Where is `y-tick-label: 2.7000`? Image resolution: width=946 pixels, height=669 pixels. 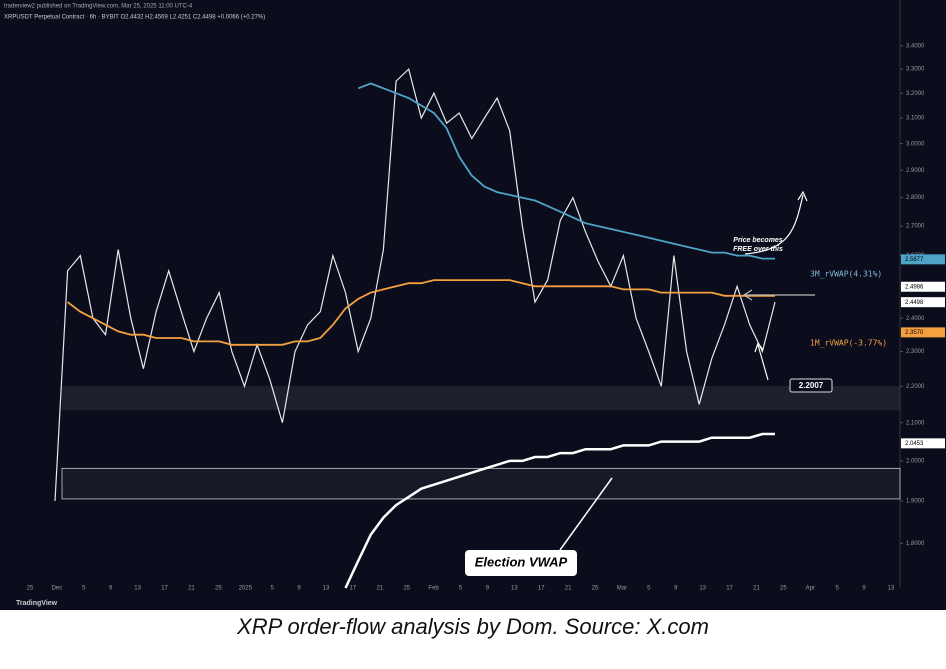
y-tick-label: 2.7000 is located at coordinates (915, 227).